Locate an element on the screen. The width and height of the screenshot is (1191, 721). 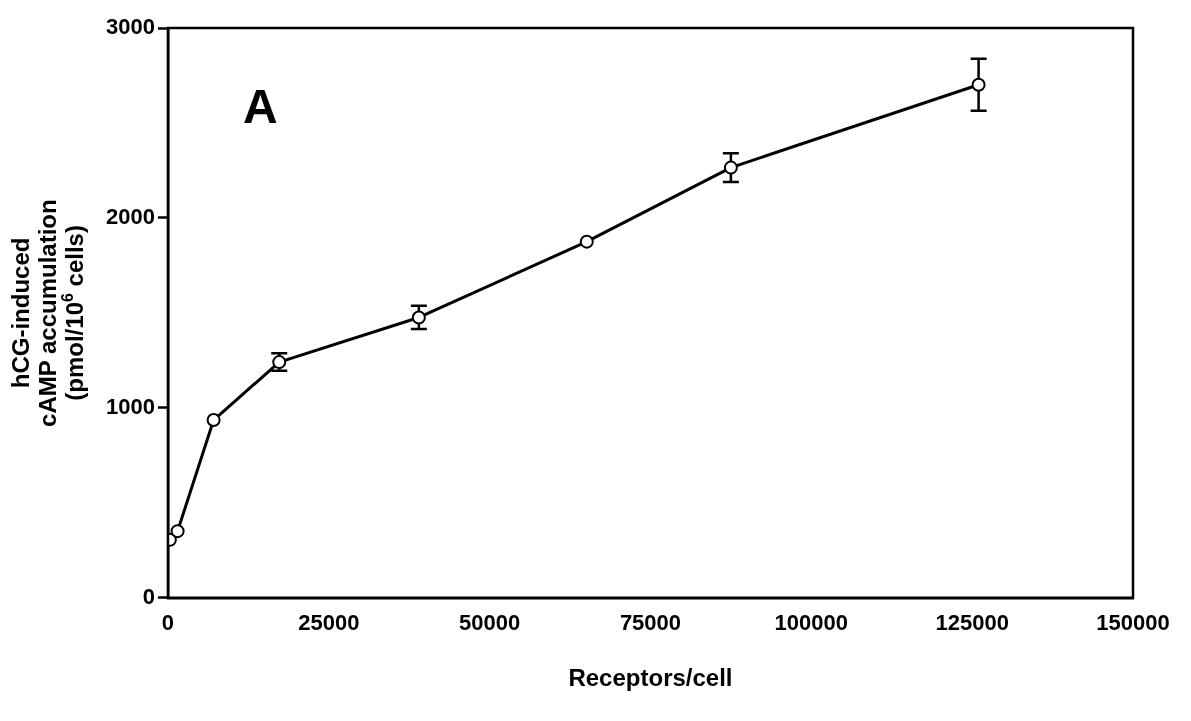
y-tick-label: 0 is located at coordinates (148, 596).